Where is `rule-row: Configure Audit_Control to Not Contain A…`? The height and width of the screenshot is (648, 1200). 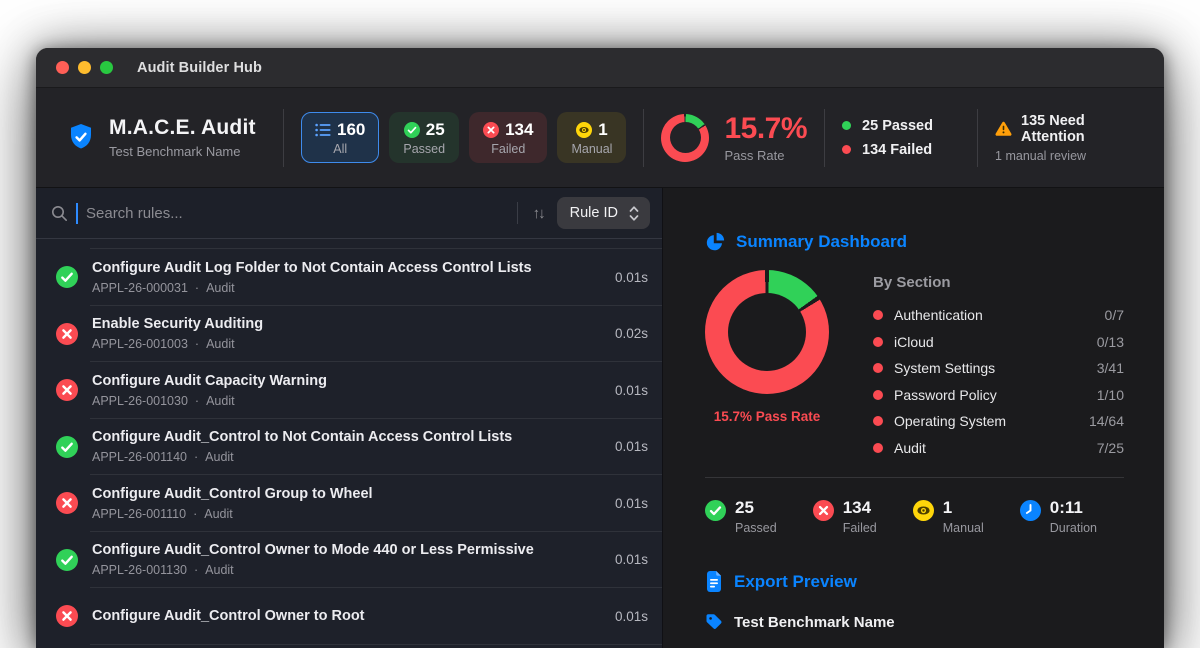
rule-row: Configure Audit_Control to Not Contain A… is located at coordinates (349, 447).